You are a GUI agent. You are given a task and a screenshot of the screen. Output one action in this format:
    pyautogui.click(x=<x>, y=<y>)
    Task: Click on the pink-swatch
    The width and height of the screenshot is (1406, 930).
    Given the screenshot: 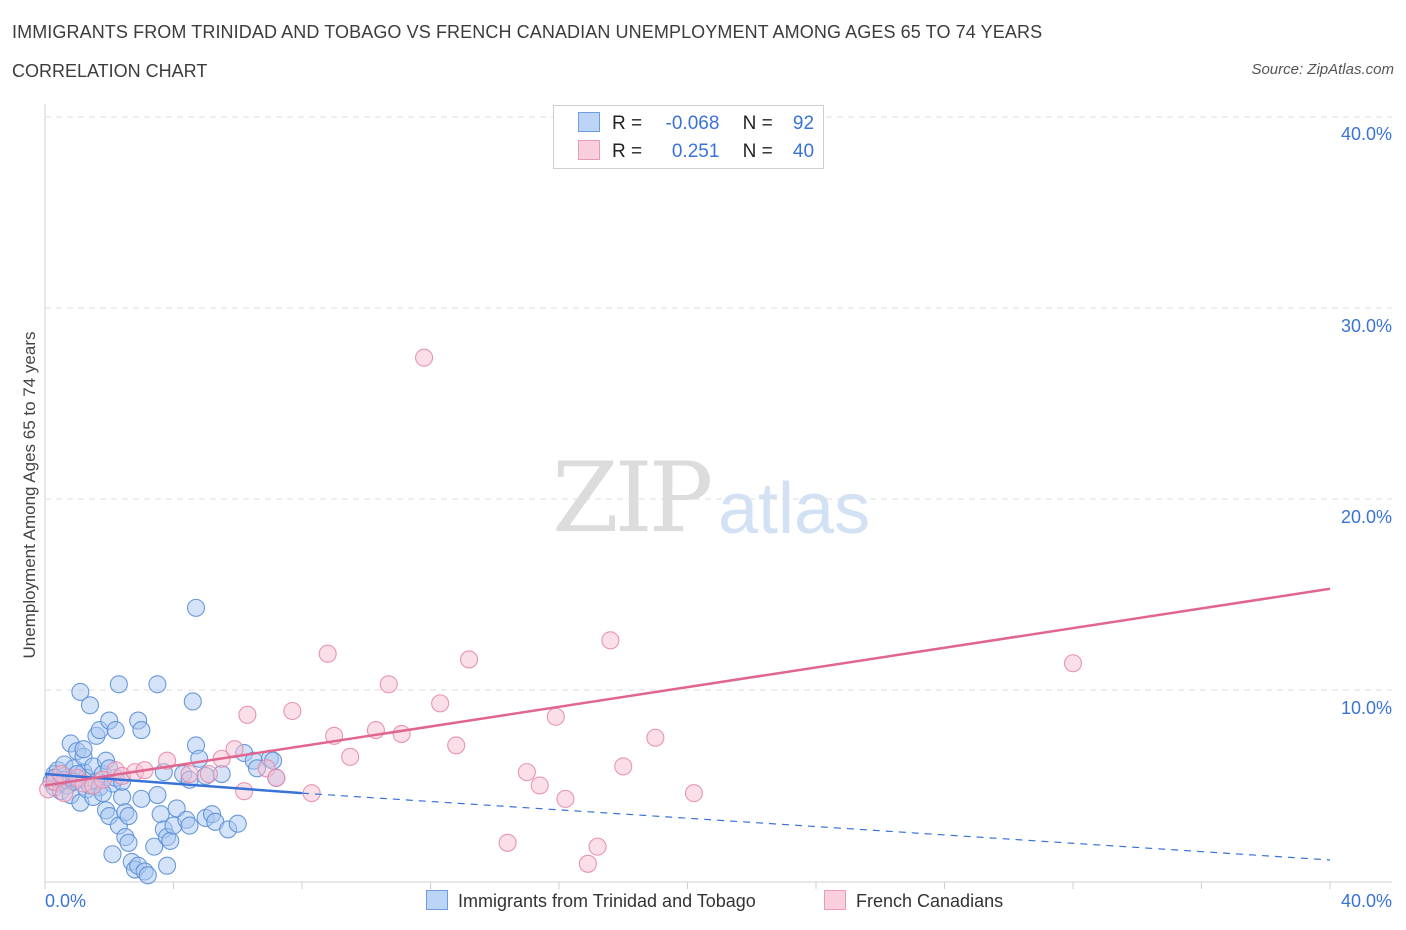 What is the action you would take?
    pyautogui.click(x=589, y=150)
    